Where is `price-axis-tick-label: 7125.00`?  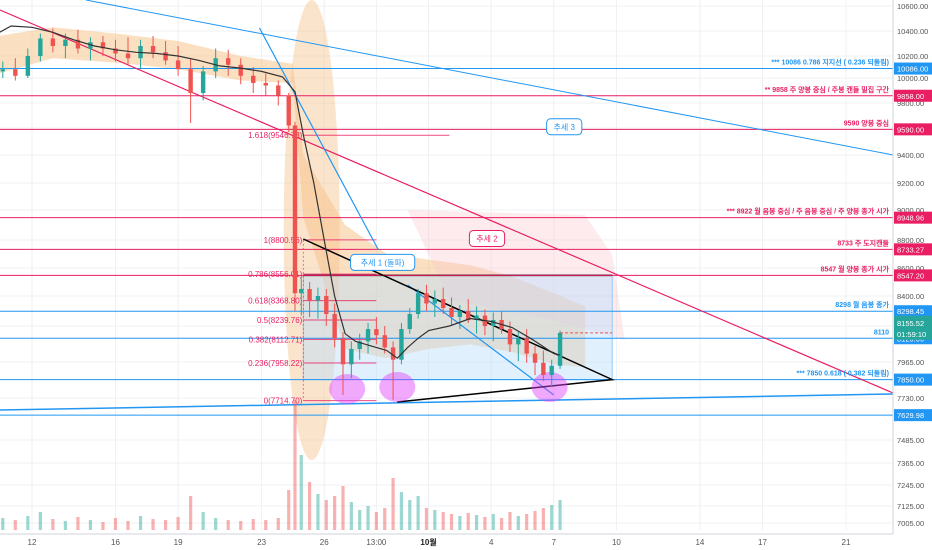 price-axis-tick-label: 7125.00 is located at coordinates (910, 506).